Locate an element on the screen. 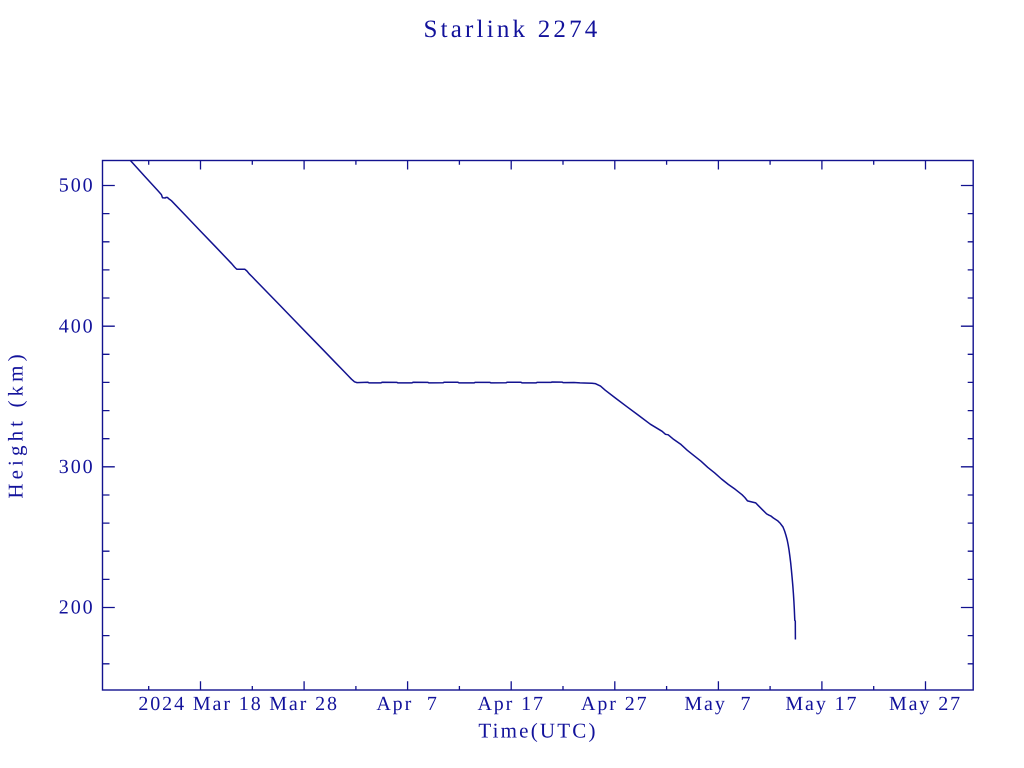 Image resolution: width=1024 pixels, height=768 pixels. svg-text: 2024 Mar 18 is located at coordinates (200, 704).